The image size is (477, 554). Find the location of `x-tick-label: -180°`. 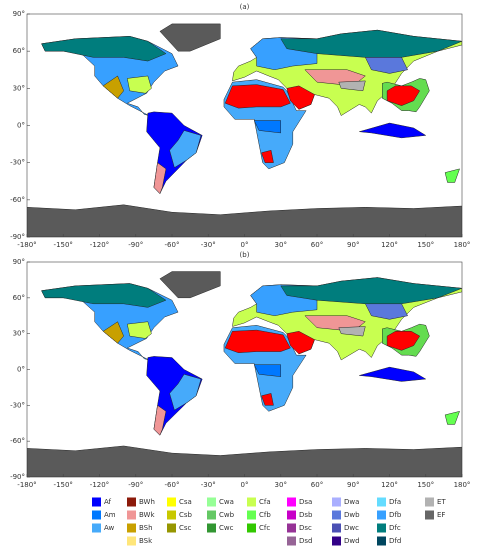

x-tick-label: -180° is located at coordinates (26, 485).